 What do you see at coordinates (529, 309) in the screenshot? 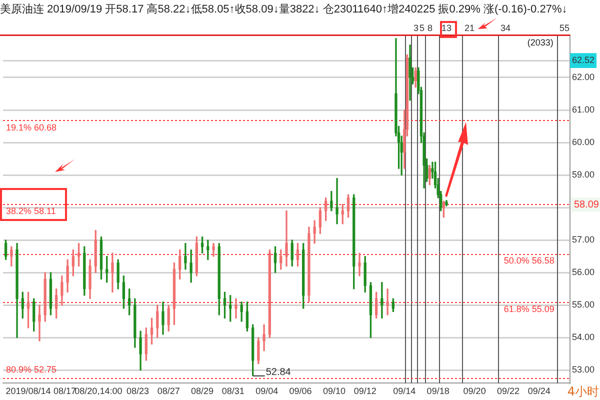
I see `ref-line-label: 61.8% 55.09` at bounding box center [529, 309].